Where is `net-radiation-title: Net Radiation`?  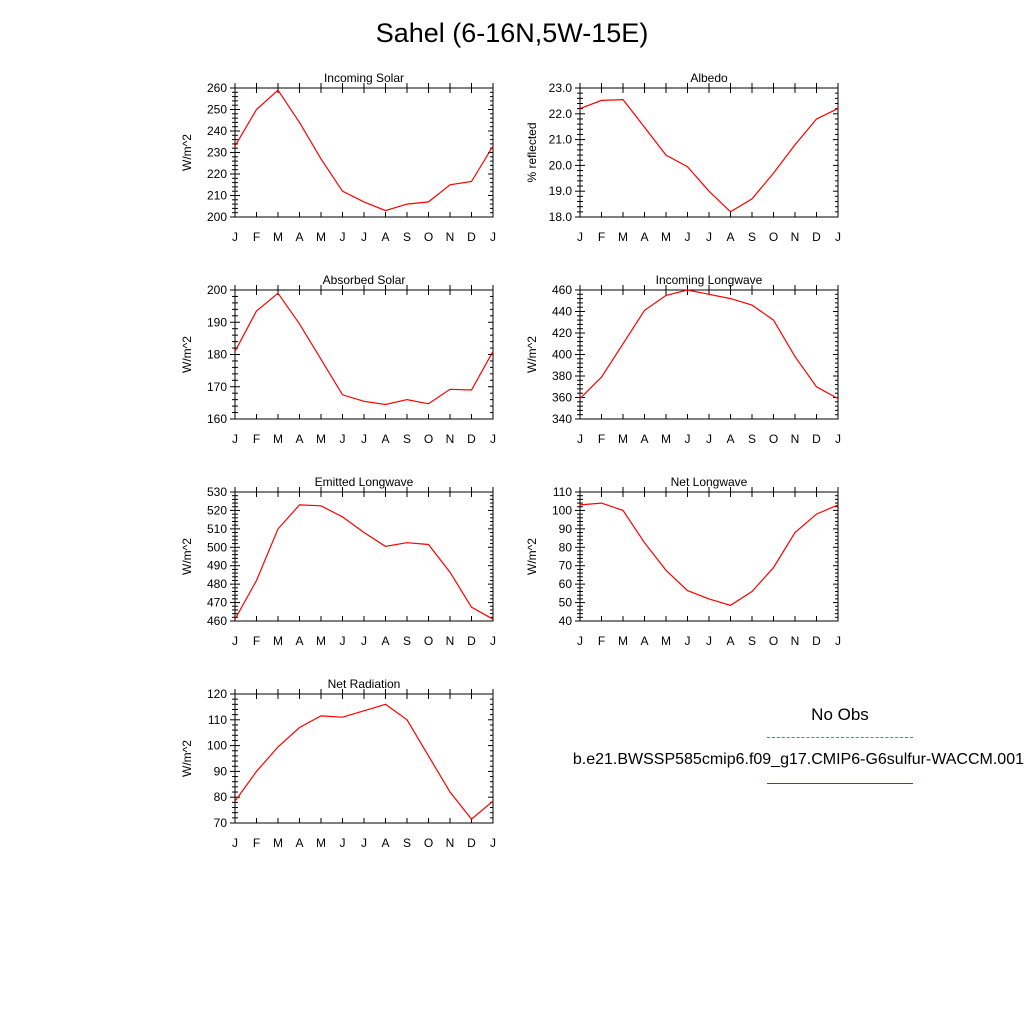
net-radiation-title: Net Radiation is located at coordinates (364, 684).